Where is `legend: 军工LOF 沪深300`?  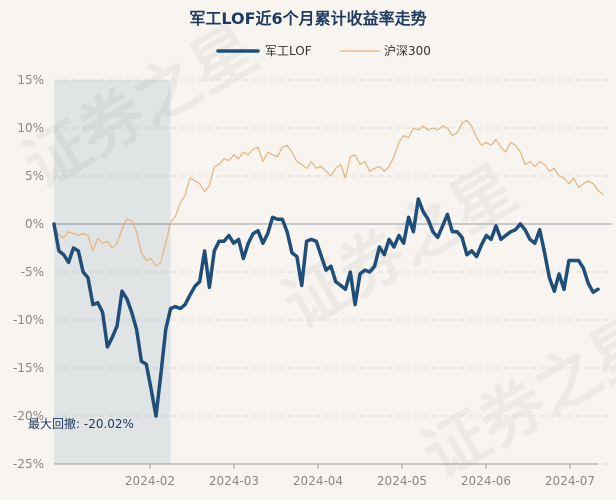 legend: 军工LOF 沪深300 is located at coordinates (323, 51).